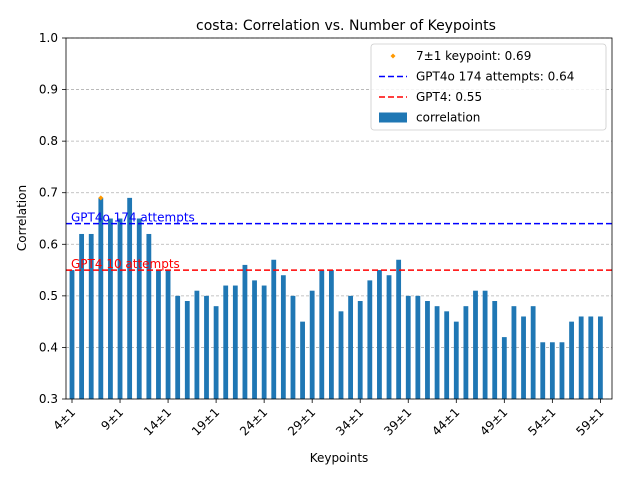 The width and height of the screenshot is (640, 480). I want to click on y-tick-label: 0.5, so click(48, 296).